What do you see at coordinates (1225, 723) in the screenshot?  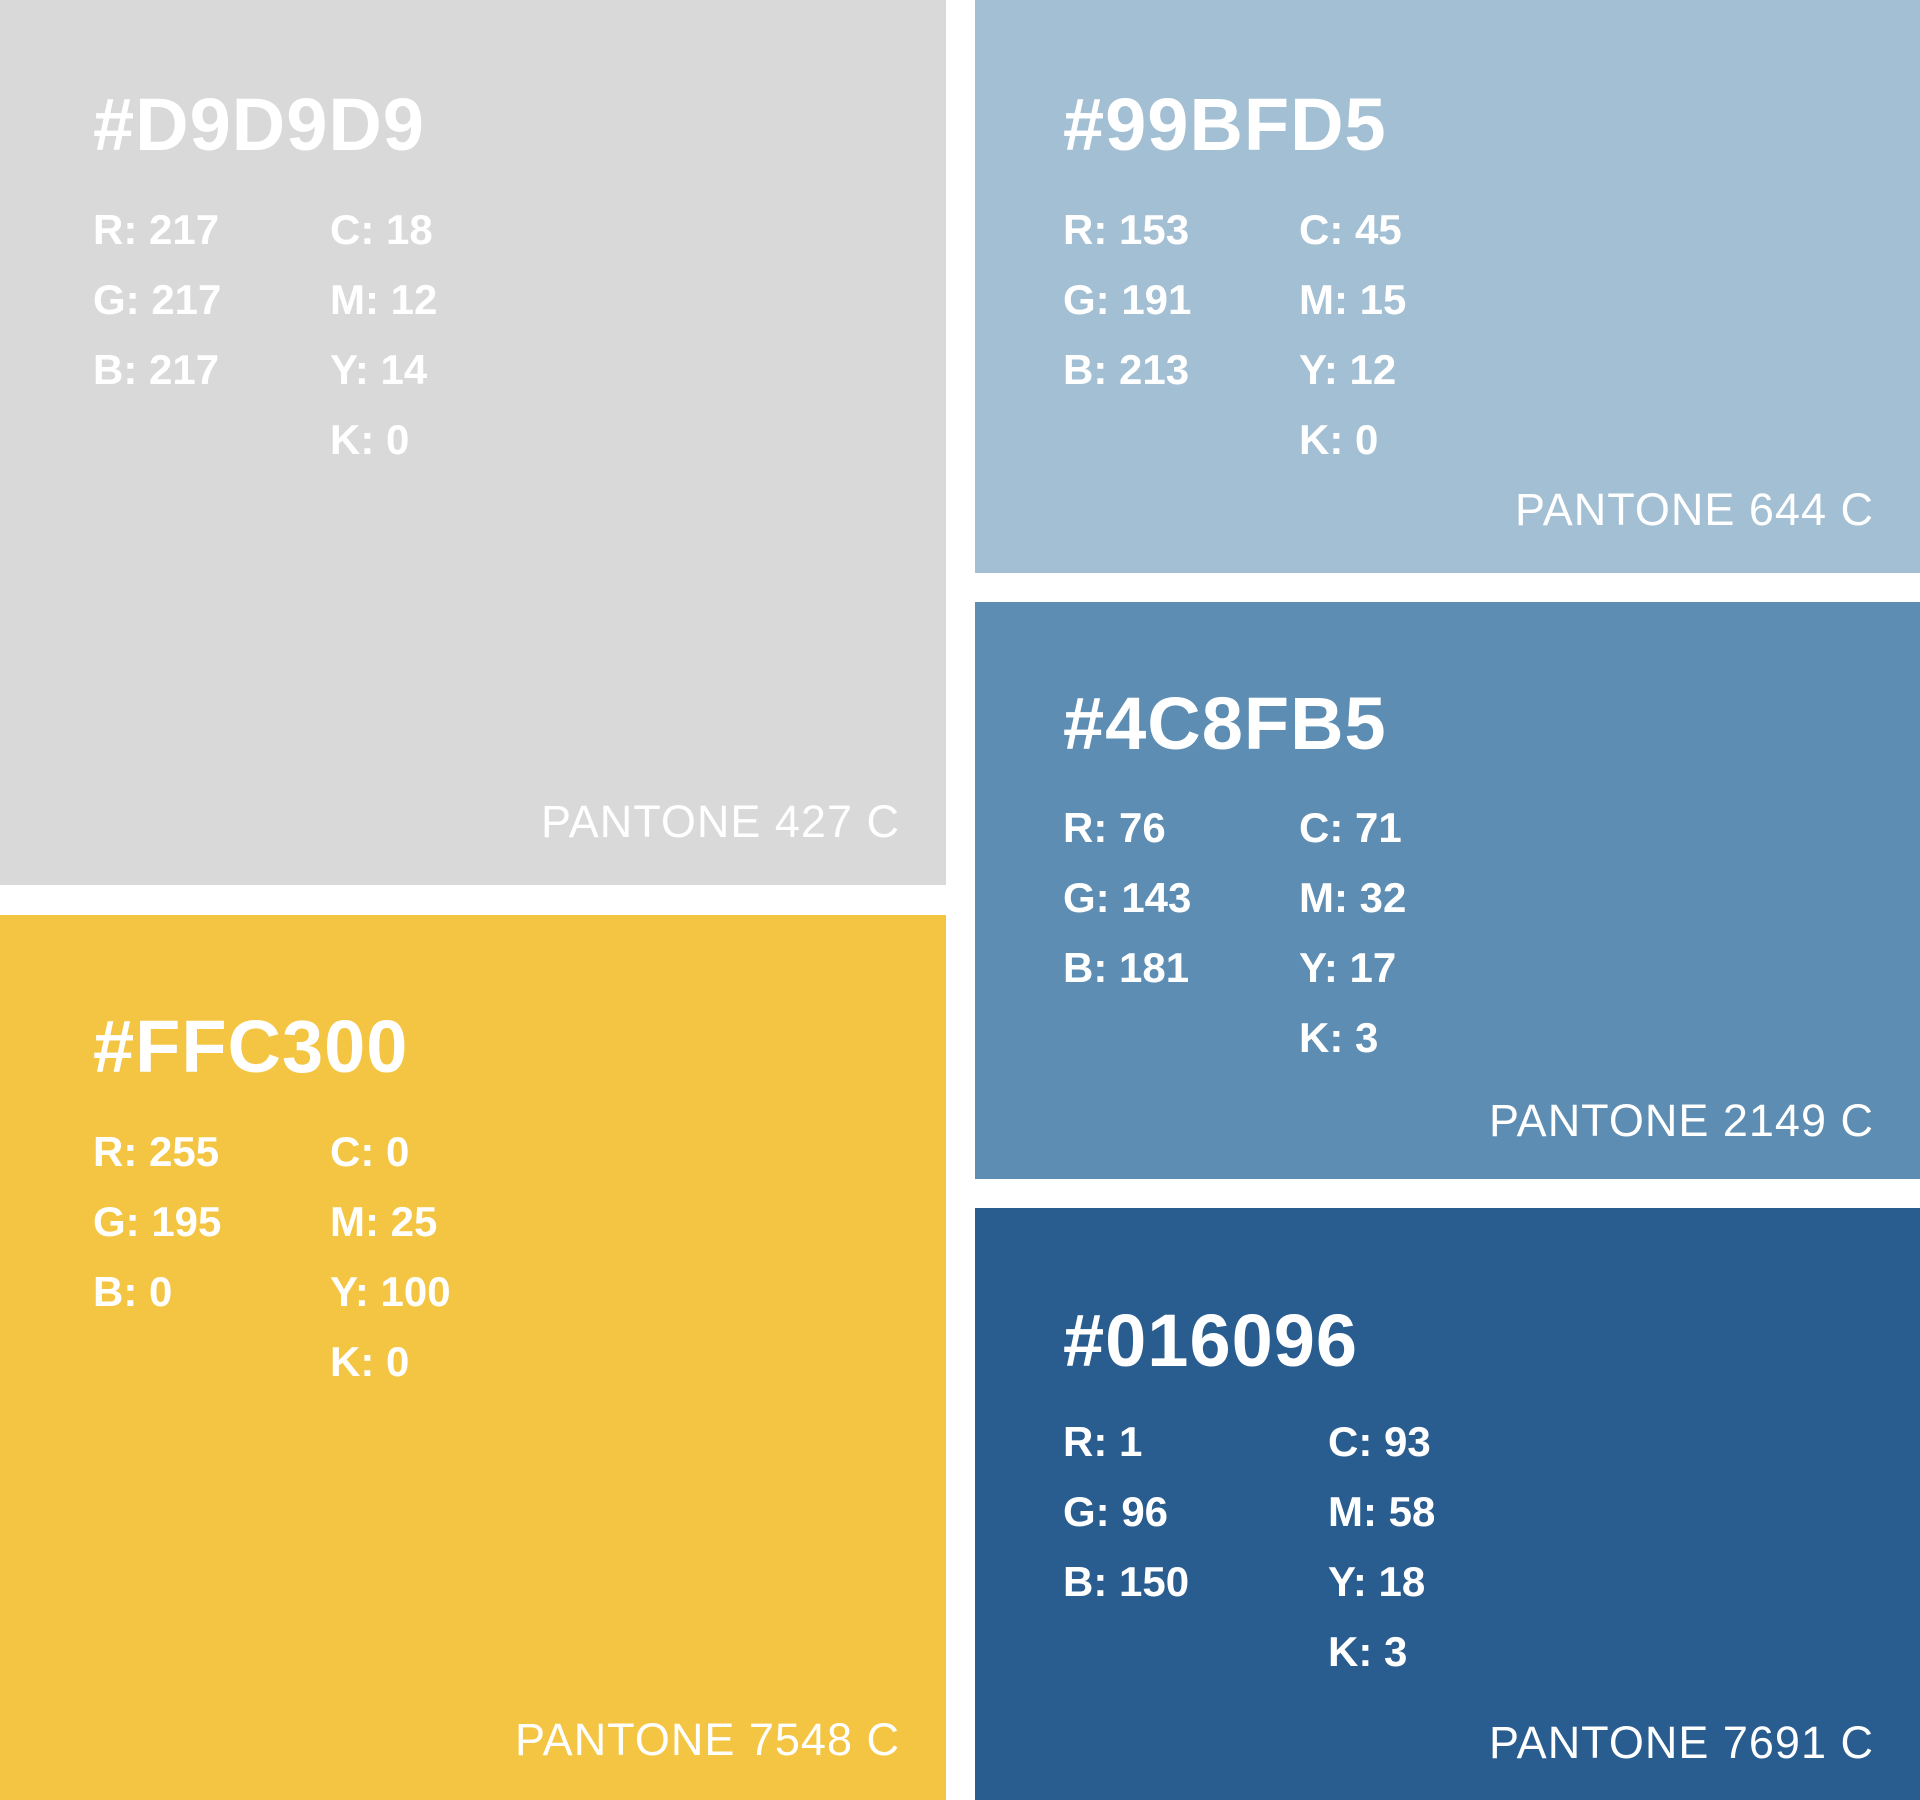 I see `hex-code: #4C8FB5` at bounding box center [1225, 723].